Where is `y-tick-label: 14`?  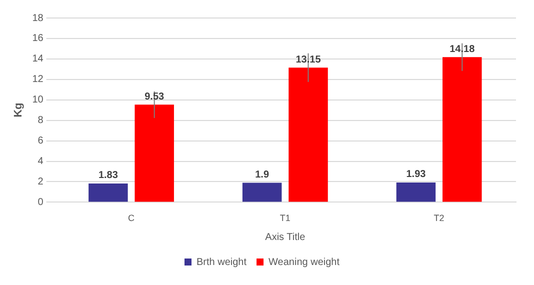
y-tick-label: 14 is located at coordinates (38, 59).